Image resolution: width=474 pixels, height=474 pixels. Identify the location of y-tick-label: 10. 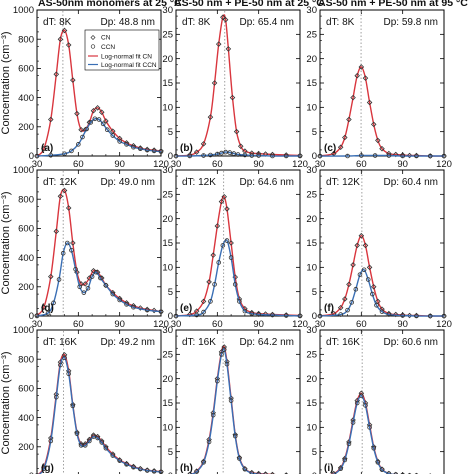
(311, 108).